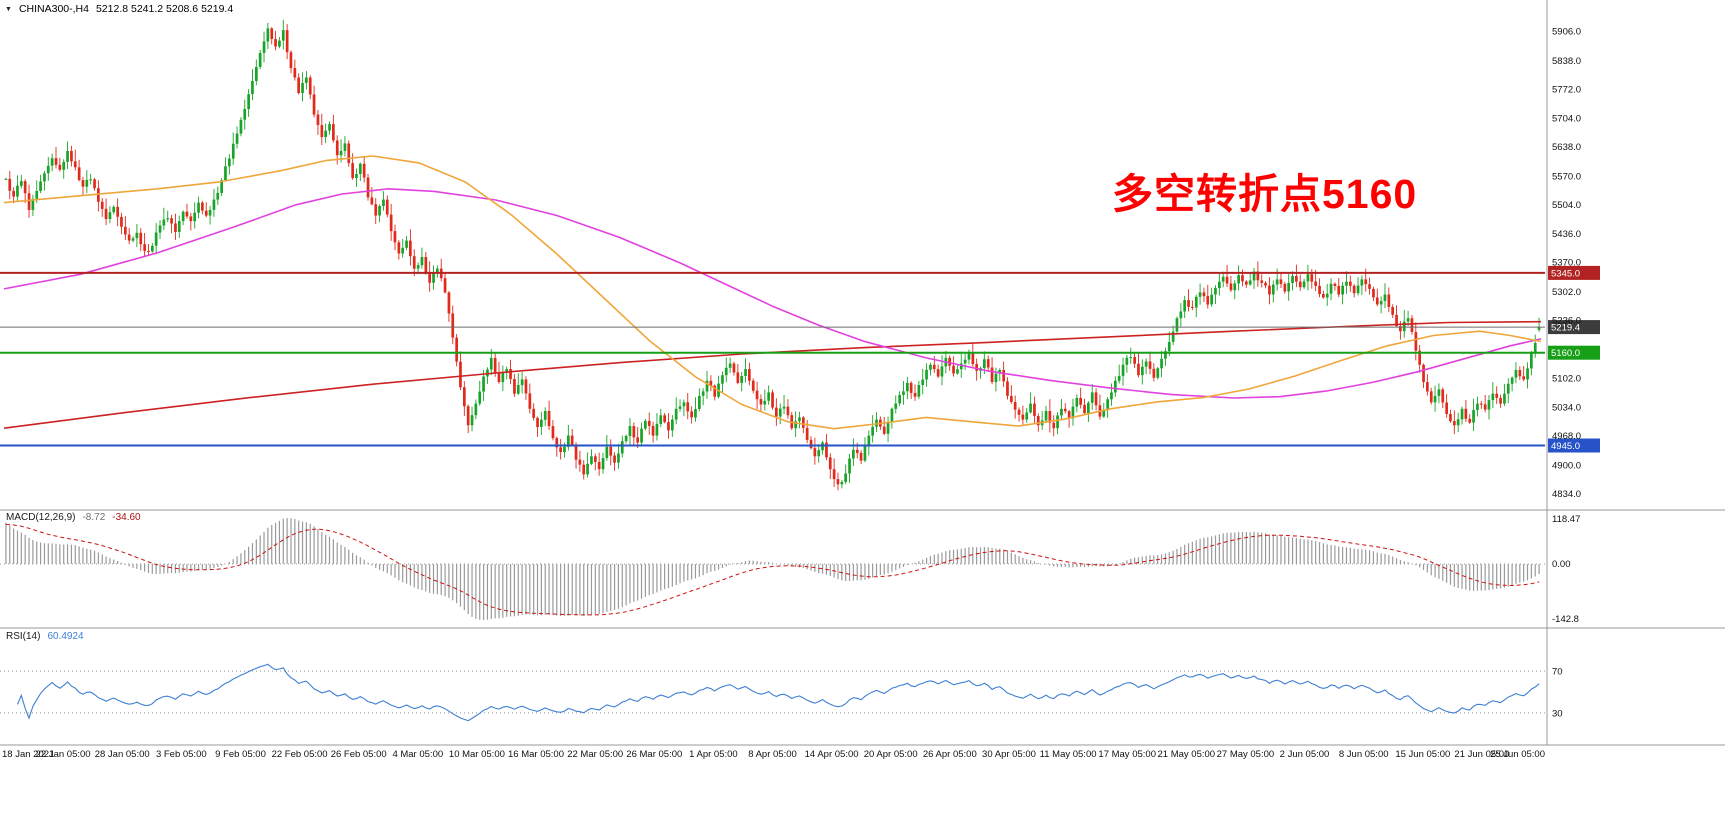 This screenshot has height=837, width=1725. I want to click on rsi-indicator-name: RSI(14), so click(23, 636).